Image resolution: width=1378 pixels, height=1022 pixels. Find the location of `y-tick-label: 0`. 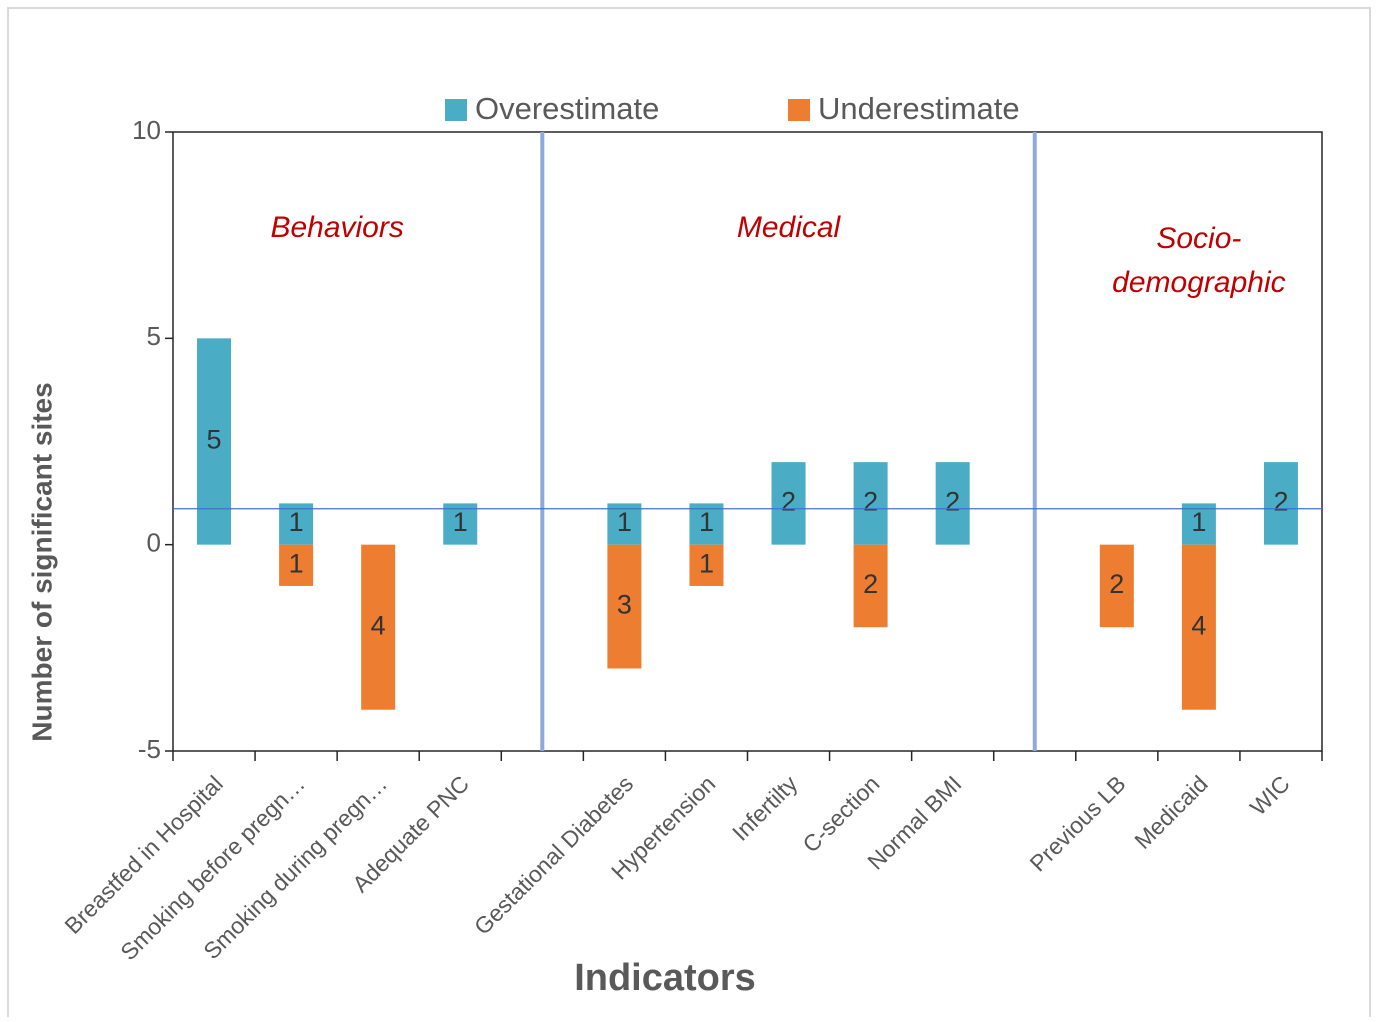

y-tick-label: 0 is located at coordinates (154, 543).